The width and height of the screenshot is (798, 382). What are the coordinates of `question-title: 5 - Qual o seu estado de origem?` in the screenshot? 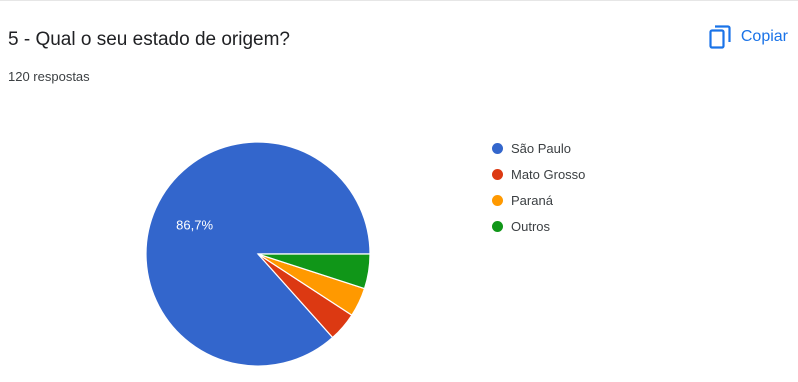 It's located at (149, 39).